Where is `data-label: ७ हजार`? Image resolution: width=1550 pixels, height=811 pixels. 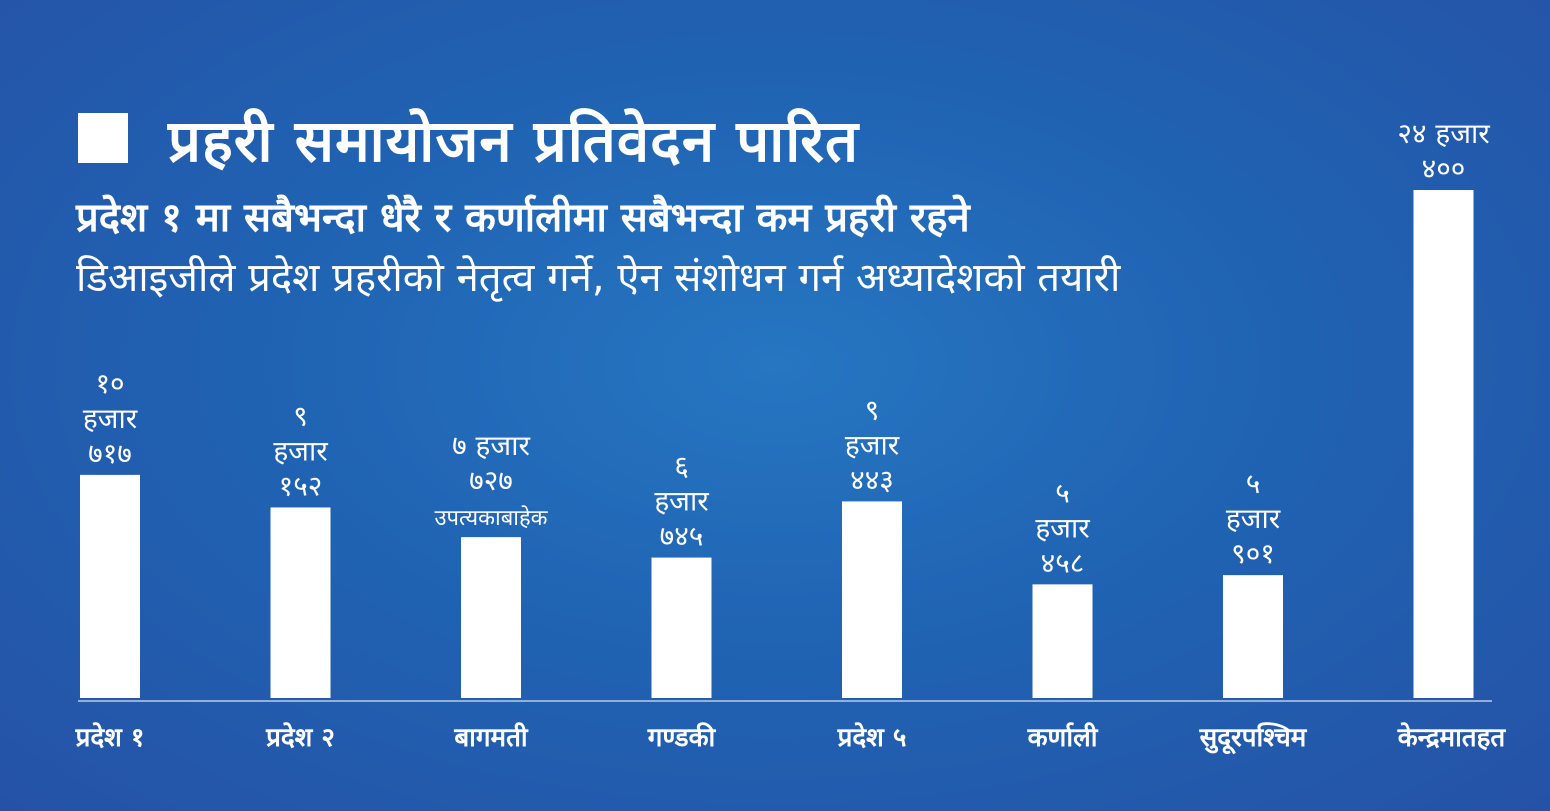
data-label: ७ हजार is located at coordinates (491, 445).